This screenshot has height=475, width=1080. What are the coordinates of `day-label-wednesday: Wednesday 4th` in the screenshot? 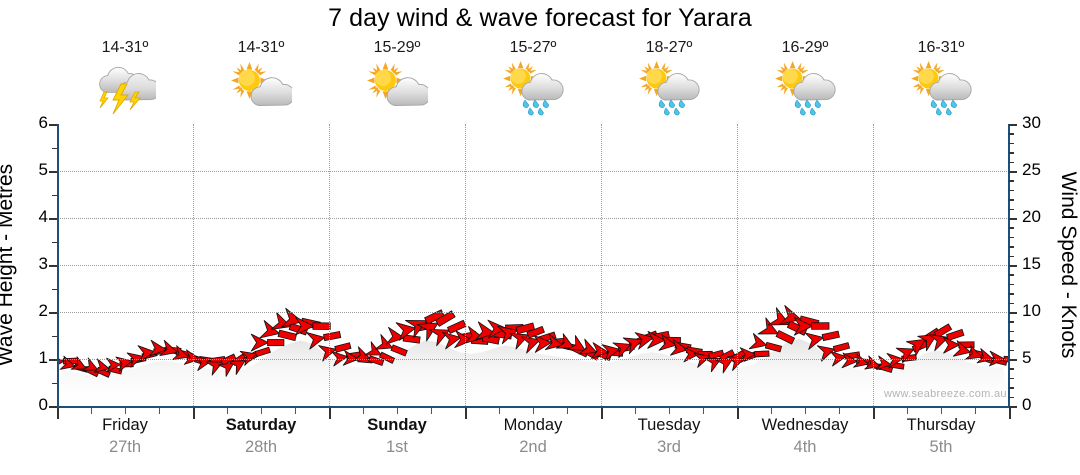 It's located at (805, 443).